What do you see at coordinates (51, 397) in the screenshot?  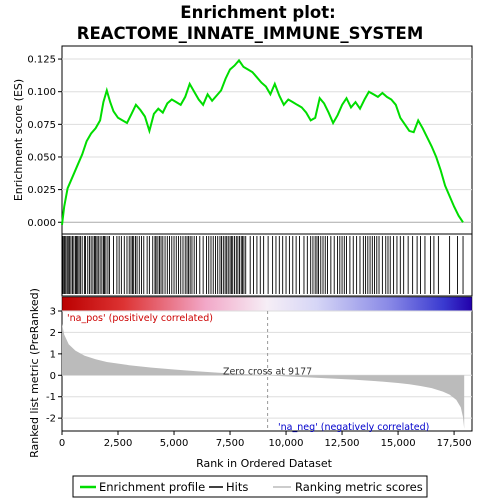 I see `metric-y-tick-label: -1` at bounding box center [51, 397].